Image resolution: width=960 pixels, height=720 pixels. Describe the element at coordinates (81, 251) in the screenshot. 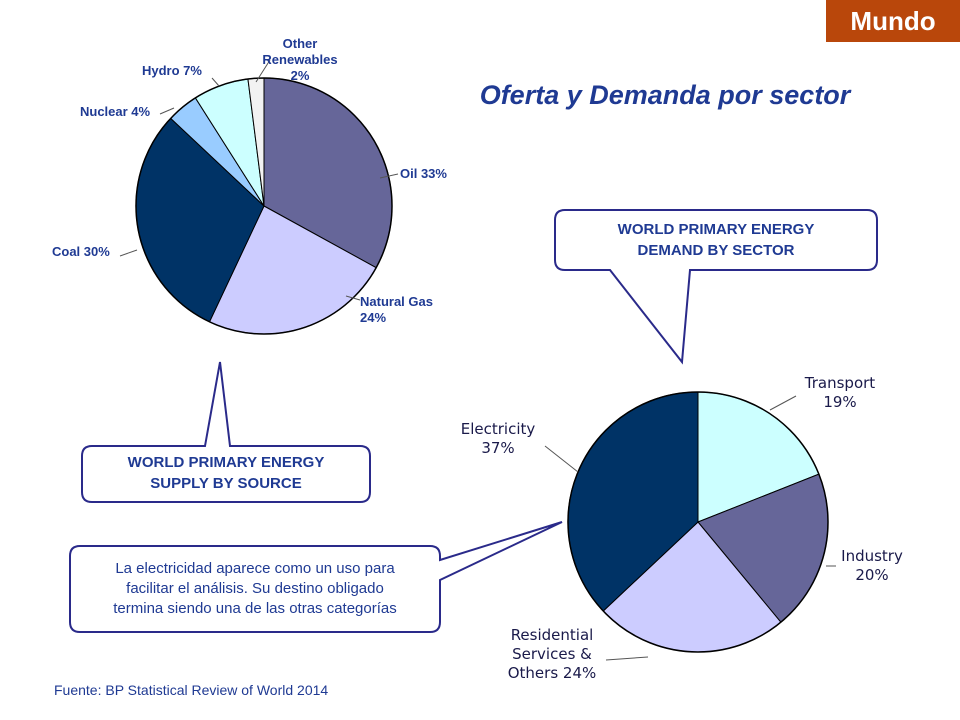

I see `pie-0-label-2: Coal 30%` at that location.